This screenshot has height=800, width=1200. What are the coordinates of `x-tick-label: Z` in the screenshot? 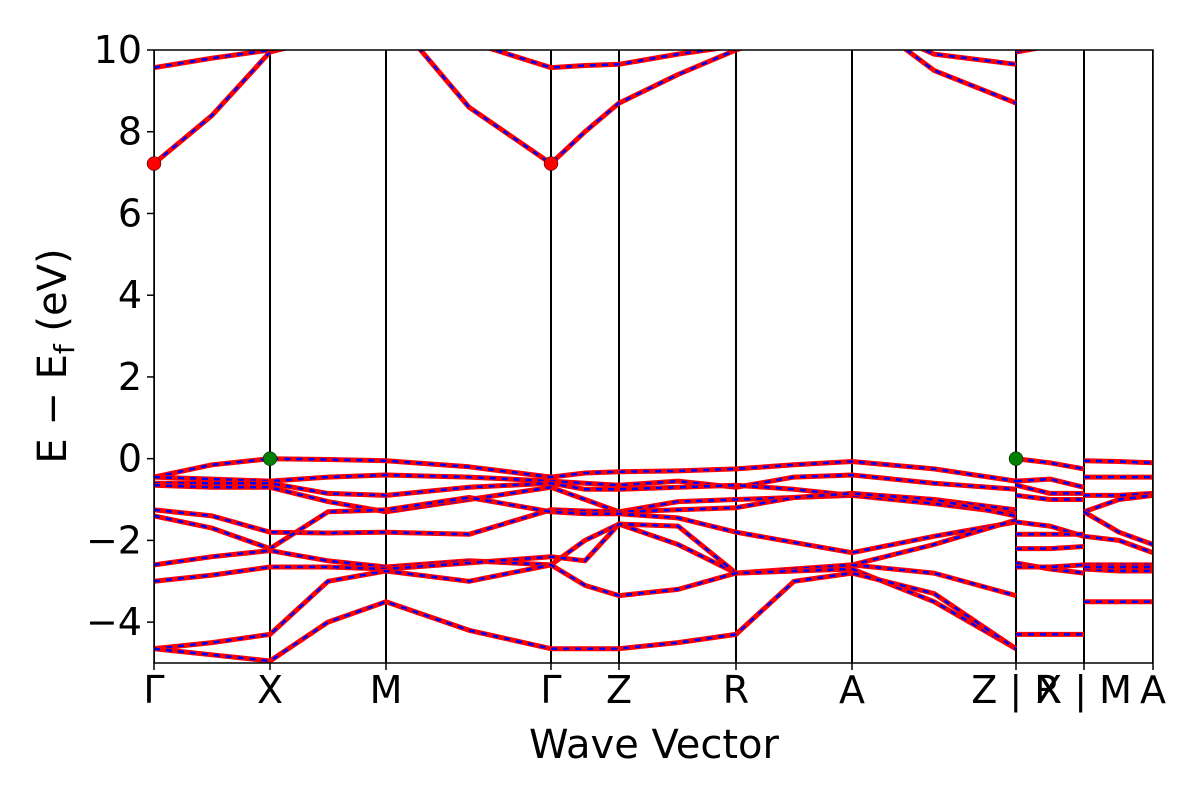 It's located at (619, 690).